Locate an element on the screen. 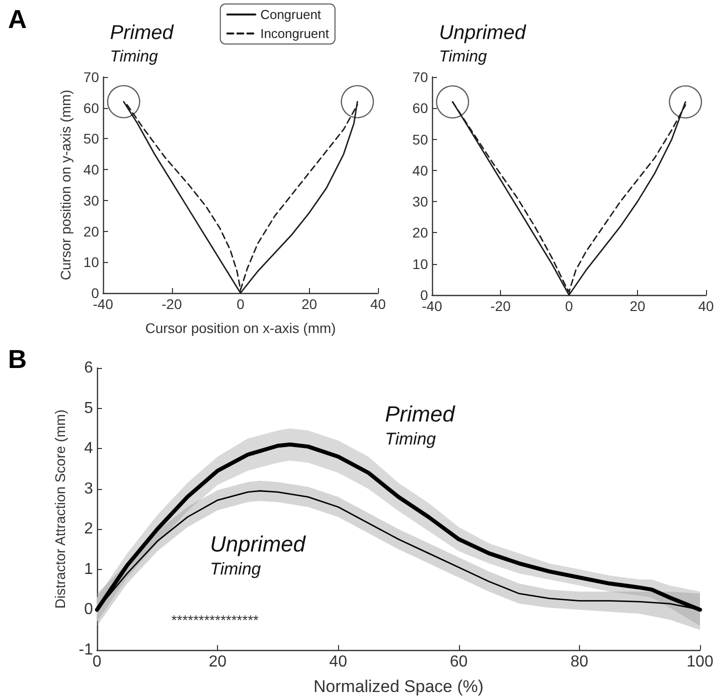  y-tick-label: 4 is located at coordinates (89, 449).